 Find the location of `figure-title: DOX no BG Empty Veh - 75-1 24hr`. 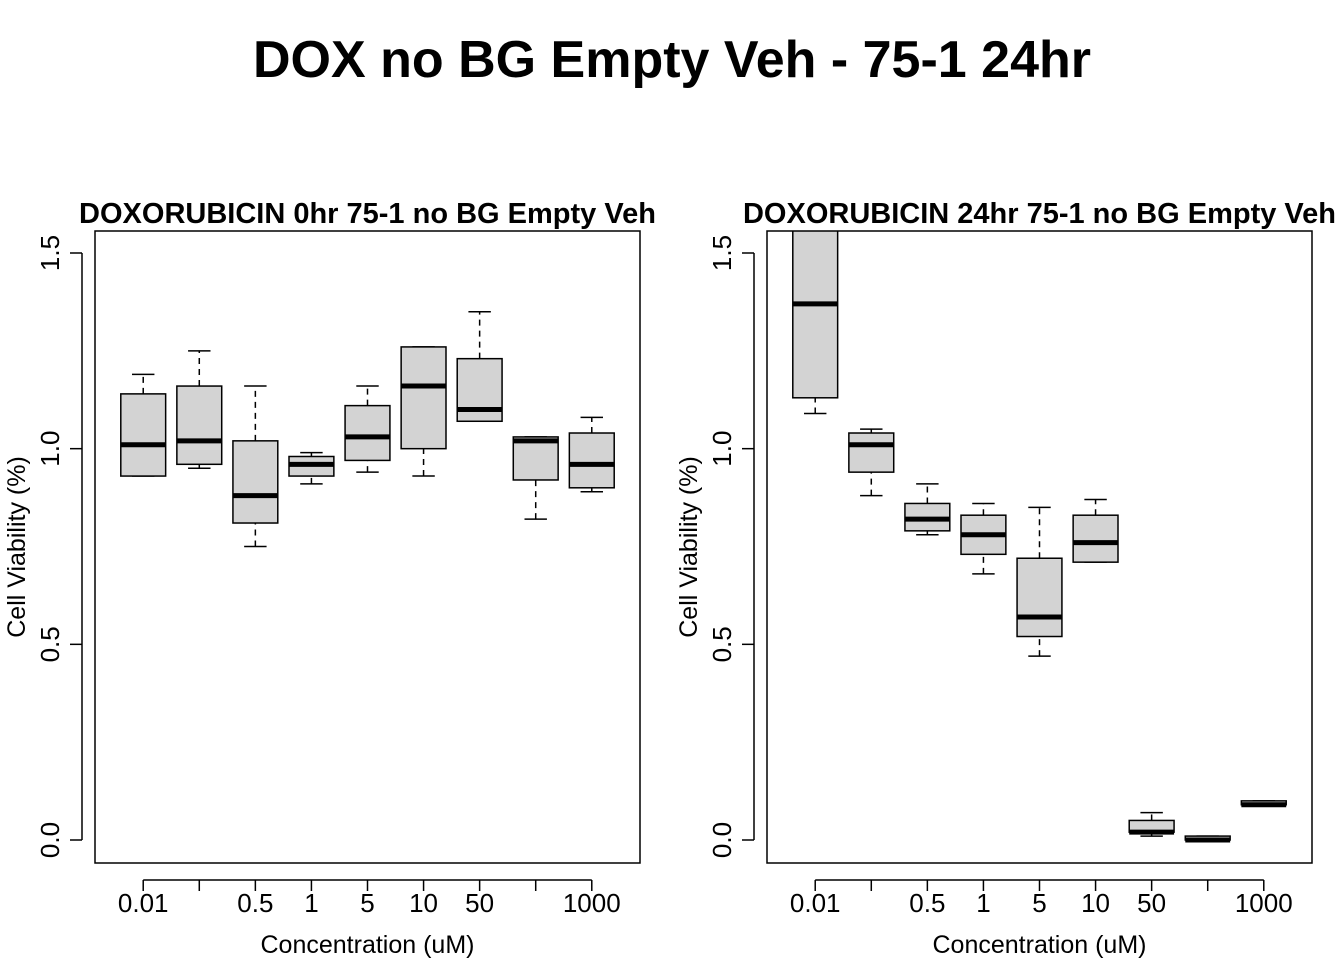

figure-title: DOX no BG Empty Veh - 75-1 24hr is located at coordinates (672, 60).